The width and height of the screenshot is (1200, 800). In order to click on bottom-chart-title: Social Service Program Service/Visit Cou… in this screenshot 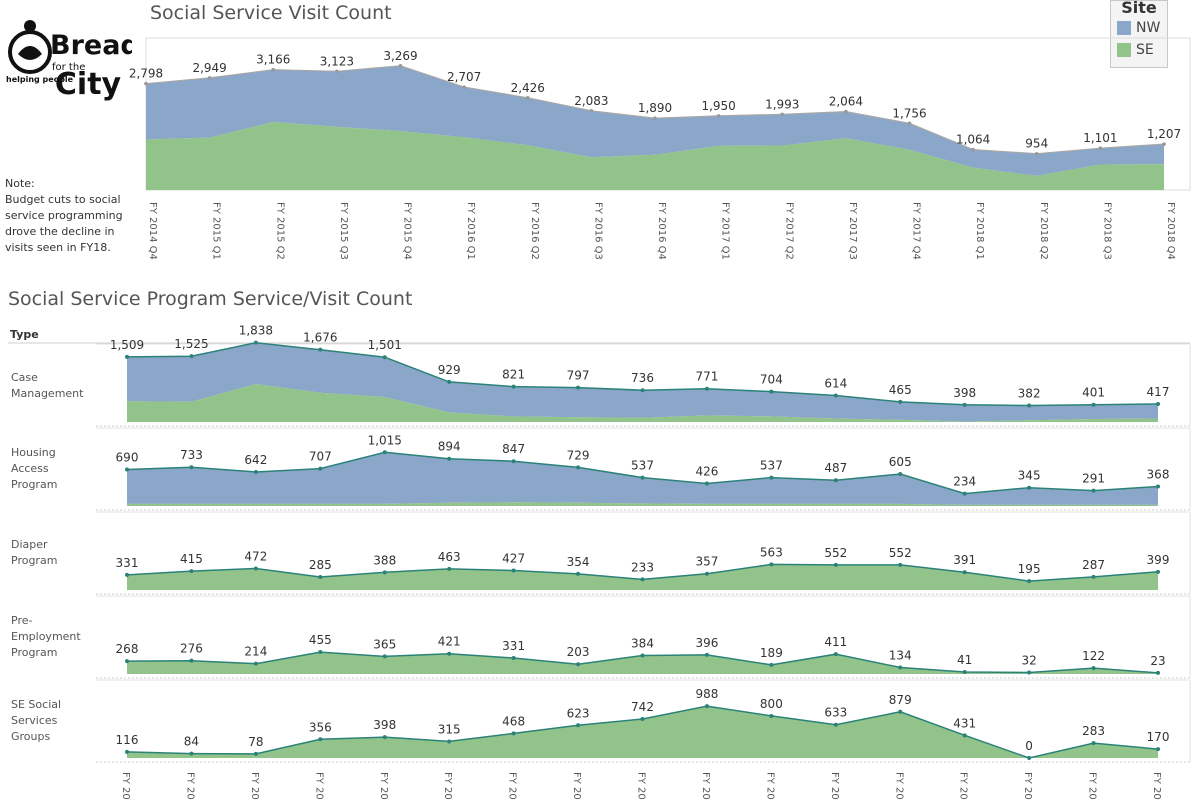, I will do `click(210, 299)`.